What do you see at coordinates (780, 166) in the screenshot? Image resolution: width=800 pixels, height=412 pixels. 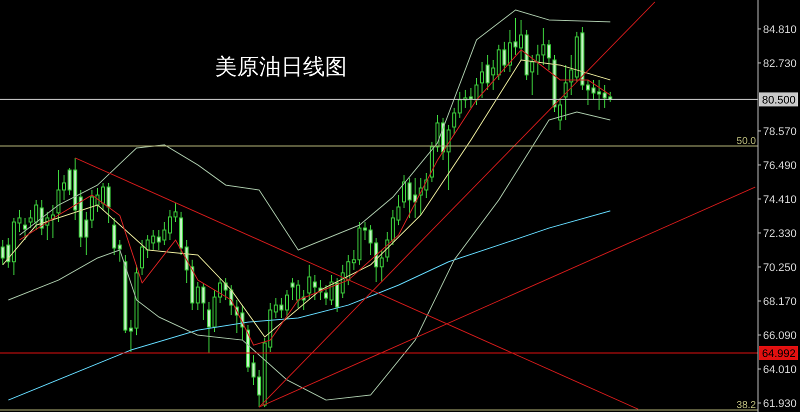 I see `y-tick-label: 76.490` at bounding box center [780, 166].